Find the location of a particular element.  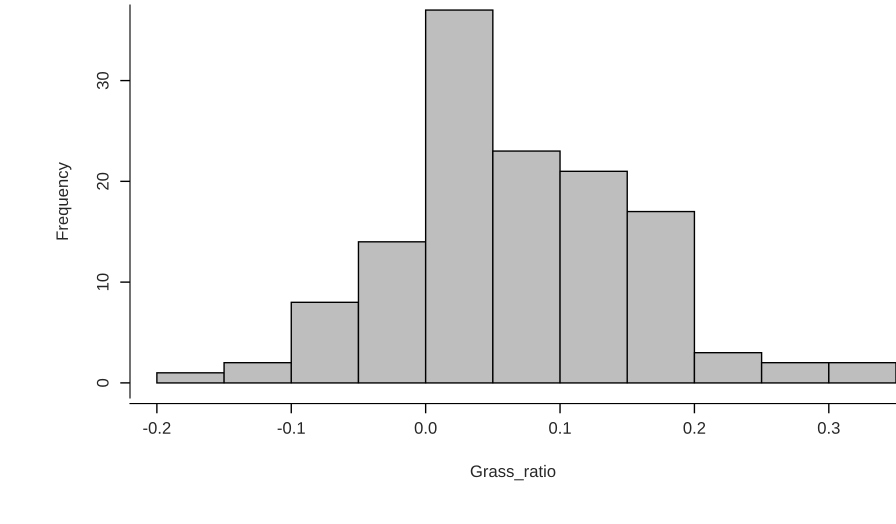

x-tick-label: 0.1 is located at coordinates (560, 428).